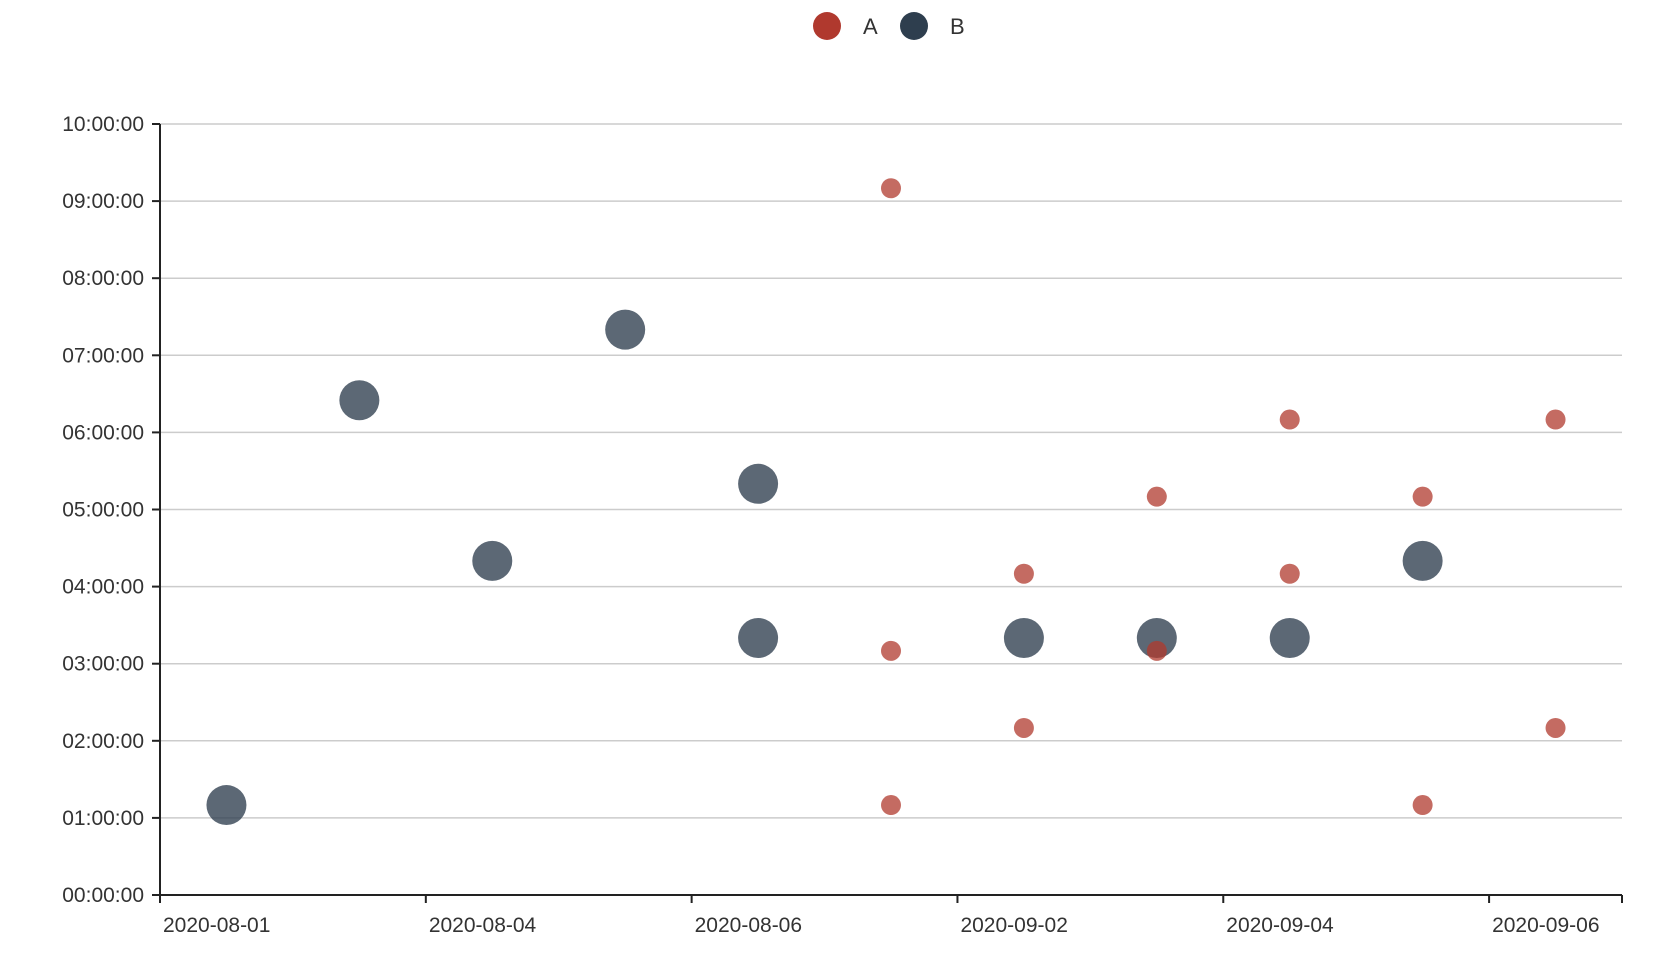 This screenshot has height=962, width=1670. What do you see at coordinates (483, 925) in the screenshot?
I see `x-tick-label: 2020-08-04` at bounding box center [483, 925].